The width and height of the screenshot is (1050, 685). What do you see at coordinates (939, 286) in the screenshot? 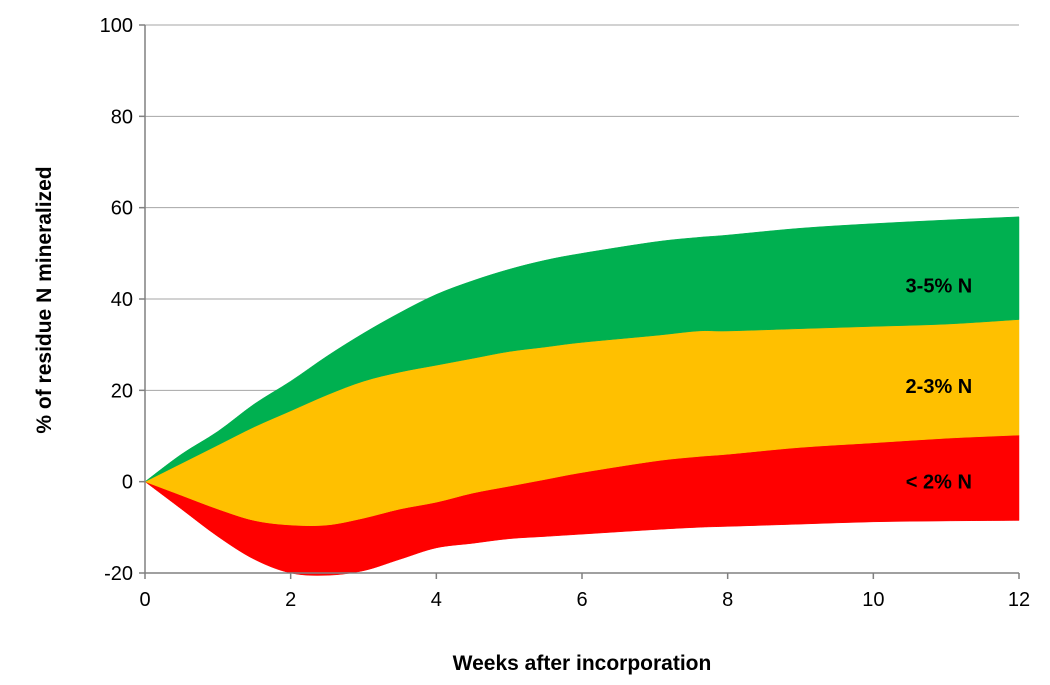
I see `band-label: 3-5% N` at bounding box center [939, 286].